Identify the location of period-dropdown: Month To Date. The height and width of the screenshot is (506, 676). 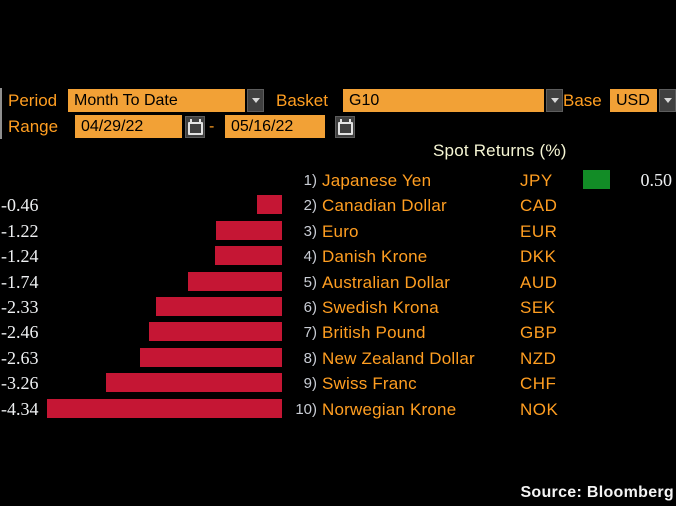
(156, 100).